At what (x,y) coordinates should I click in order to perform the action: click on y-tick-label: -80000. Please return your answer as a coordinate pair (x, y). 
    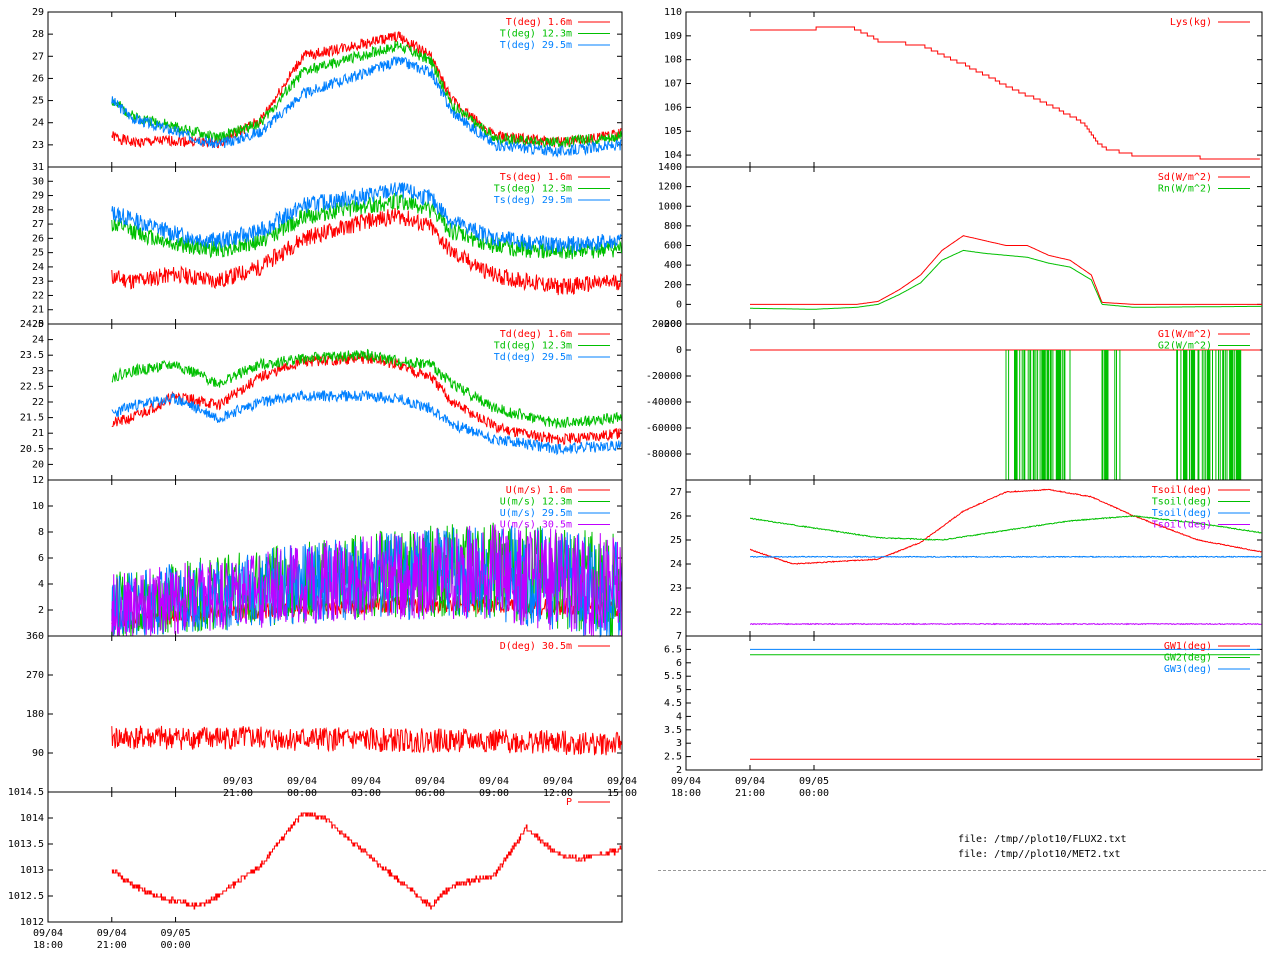
    Looking at the image, I should click on (664, 454).